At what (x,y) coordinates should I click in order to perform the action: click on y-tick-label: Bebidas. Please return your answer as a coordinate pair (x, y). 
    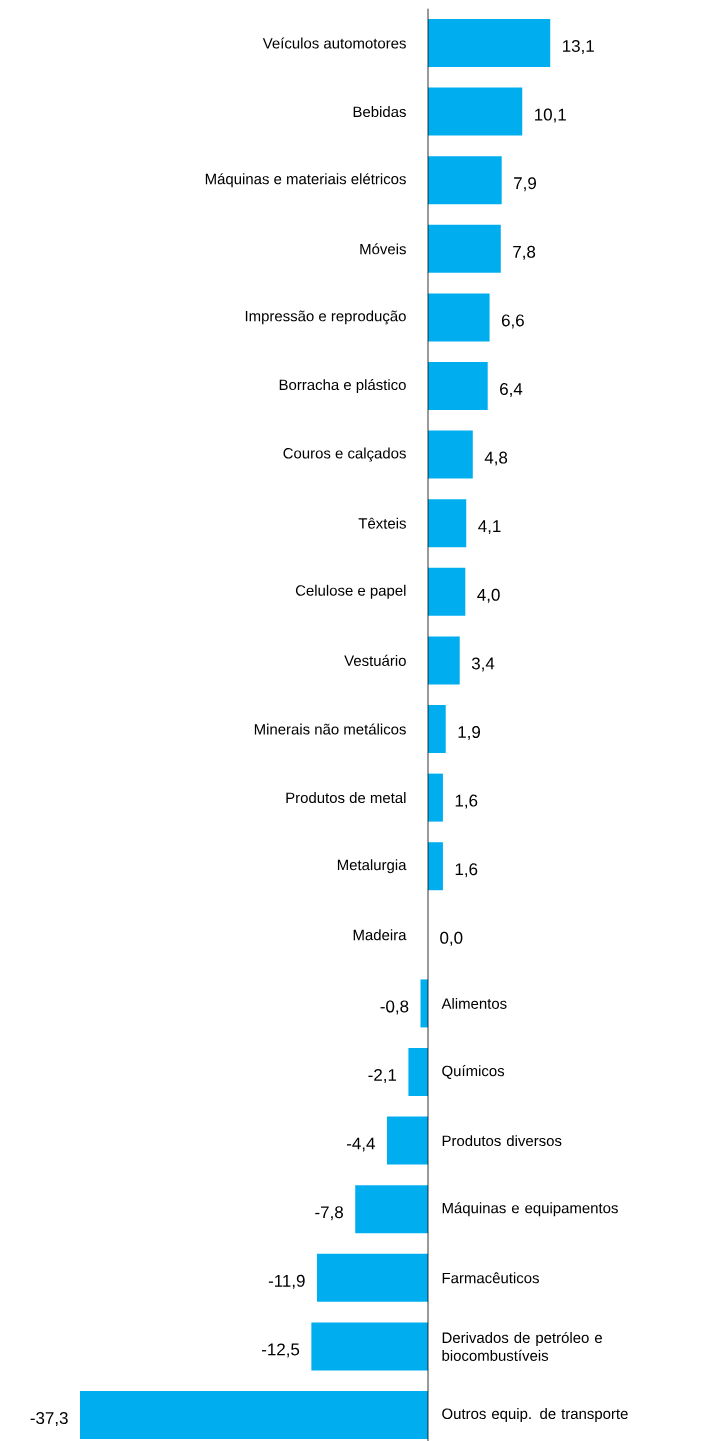
    Looking at the image, I should click on (379, 112).